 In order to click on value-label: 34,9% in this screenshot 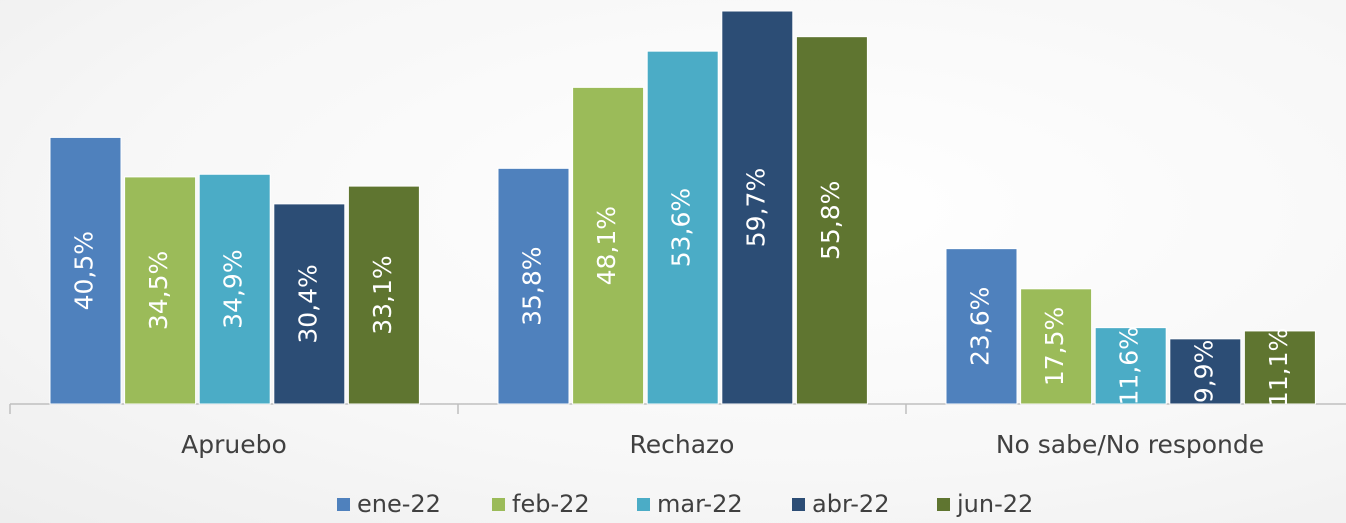, I will do `click(233, 288)`.